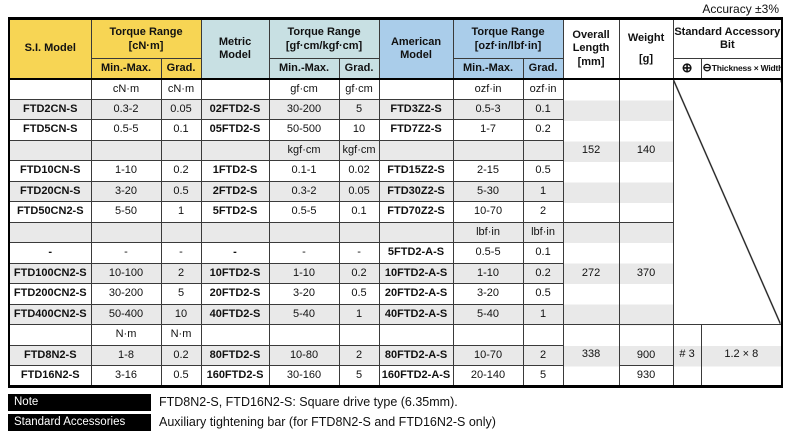  What do you see at coordinates (591, 150) in the screenshot?
I see `overall-length-group1: 152` at bounding box center [591, 150].